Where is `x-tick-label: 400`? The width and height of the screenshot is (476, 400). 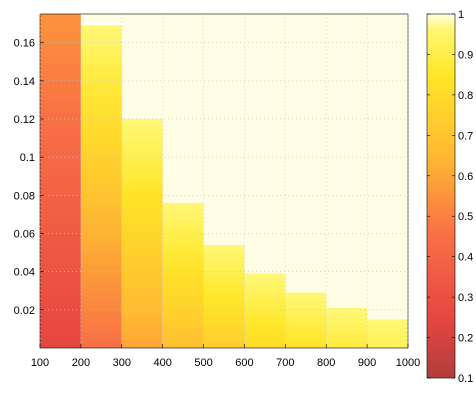 x-tick-label: 400 is located at coordinates (162, 363).